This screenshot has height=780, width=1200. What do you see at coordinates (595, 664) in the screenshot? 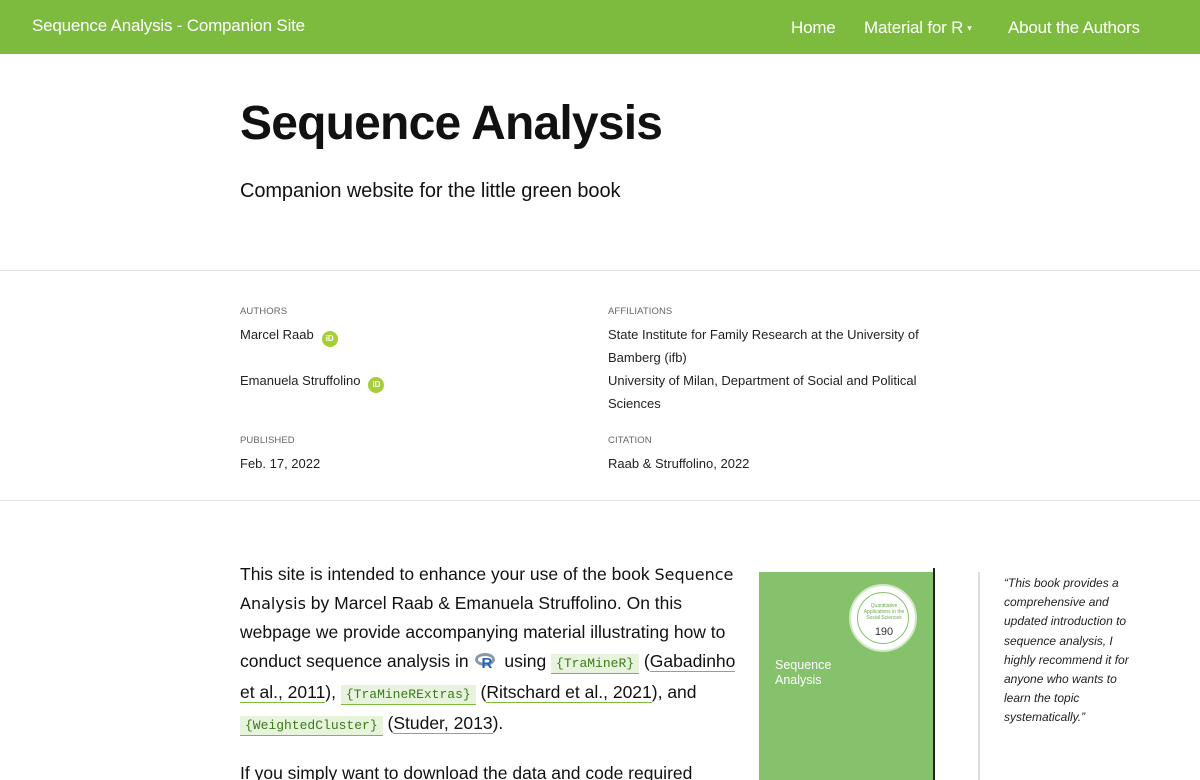
I see `package-link-traminer: {TraMineR}` at bounding box center [595, 664].